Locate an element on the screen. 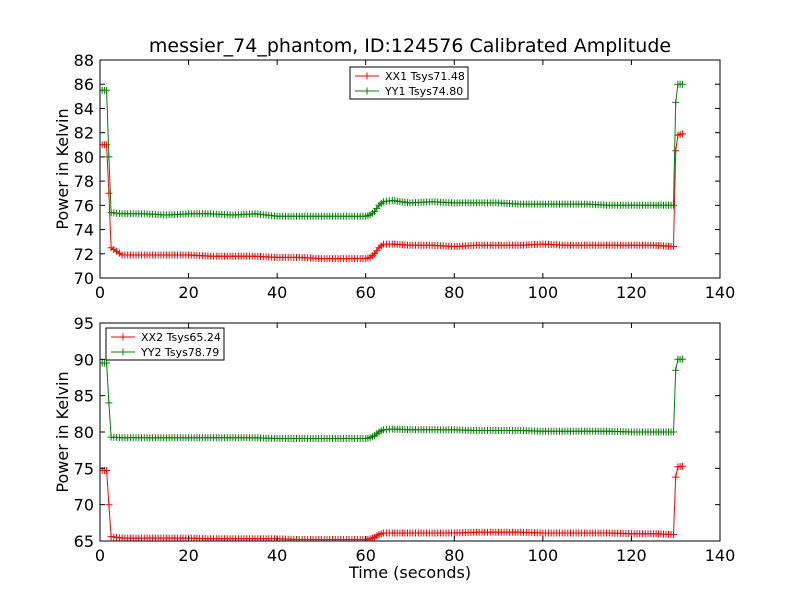 Image resolution: width=800 pixels, height=600 pixels. y-tick-label: 84 is located at coordinates (84, 108).